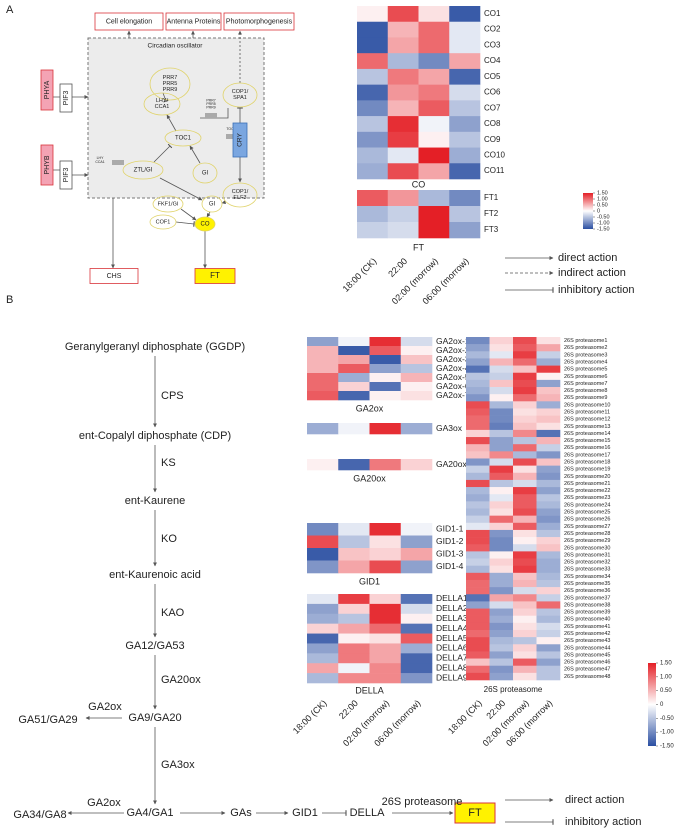  I want to click on row-label: 26S proteasome36, so click(587, 591).